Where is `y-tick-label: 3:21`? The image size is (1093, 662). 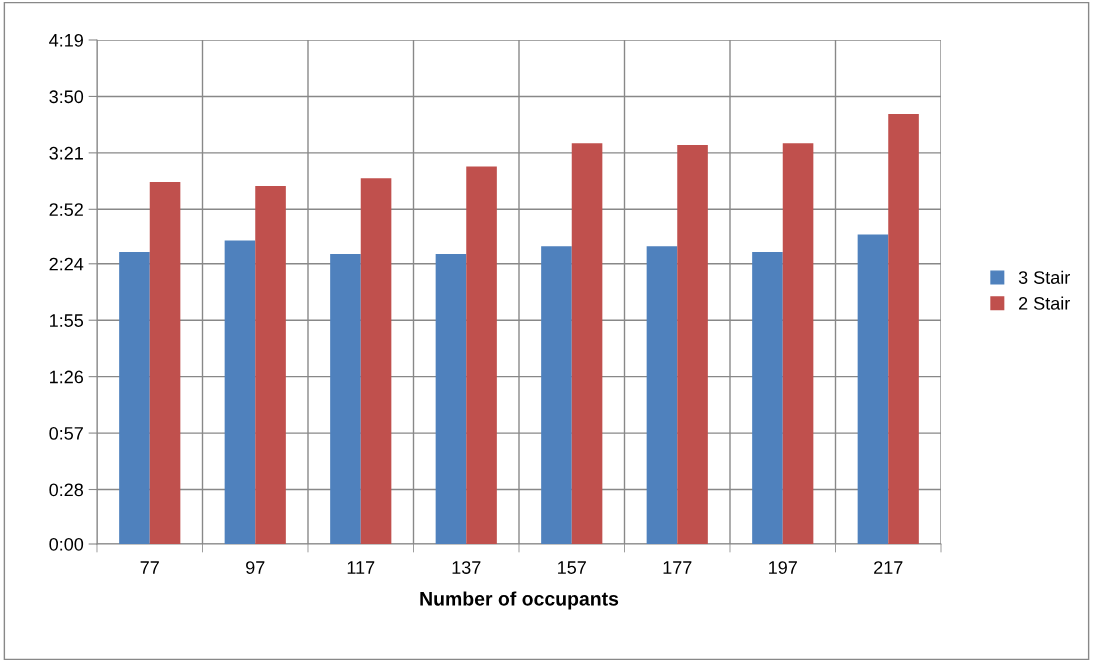 y-tick-label: 3:21 is located at coordinates (66, 153).